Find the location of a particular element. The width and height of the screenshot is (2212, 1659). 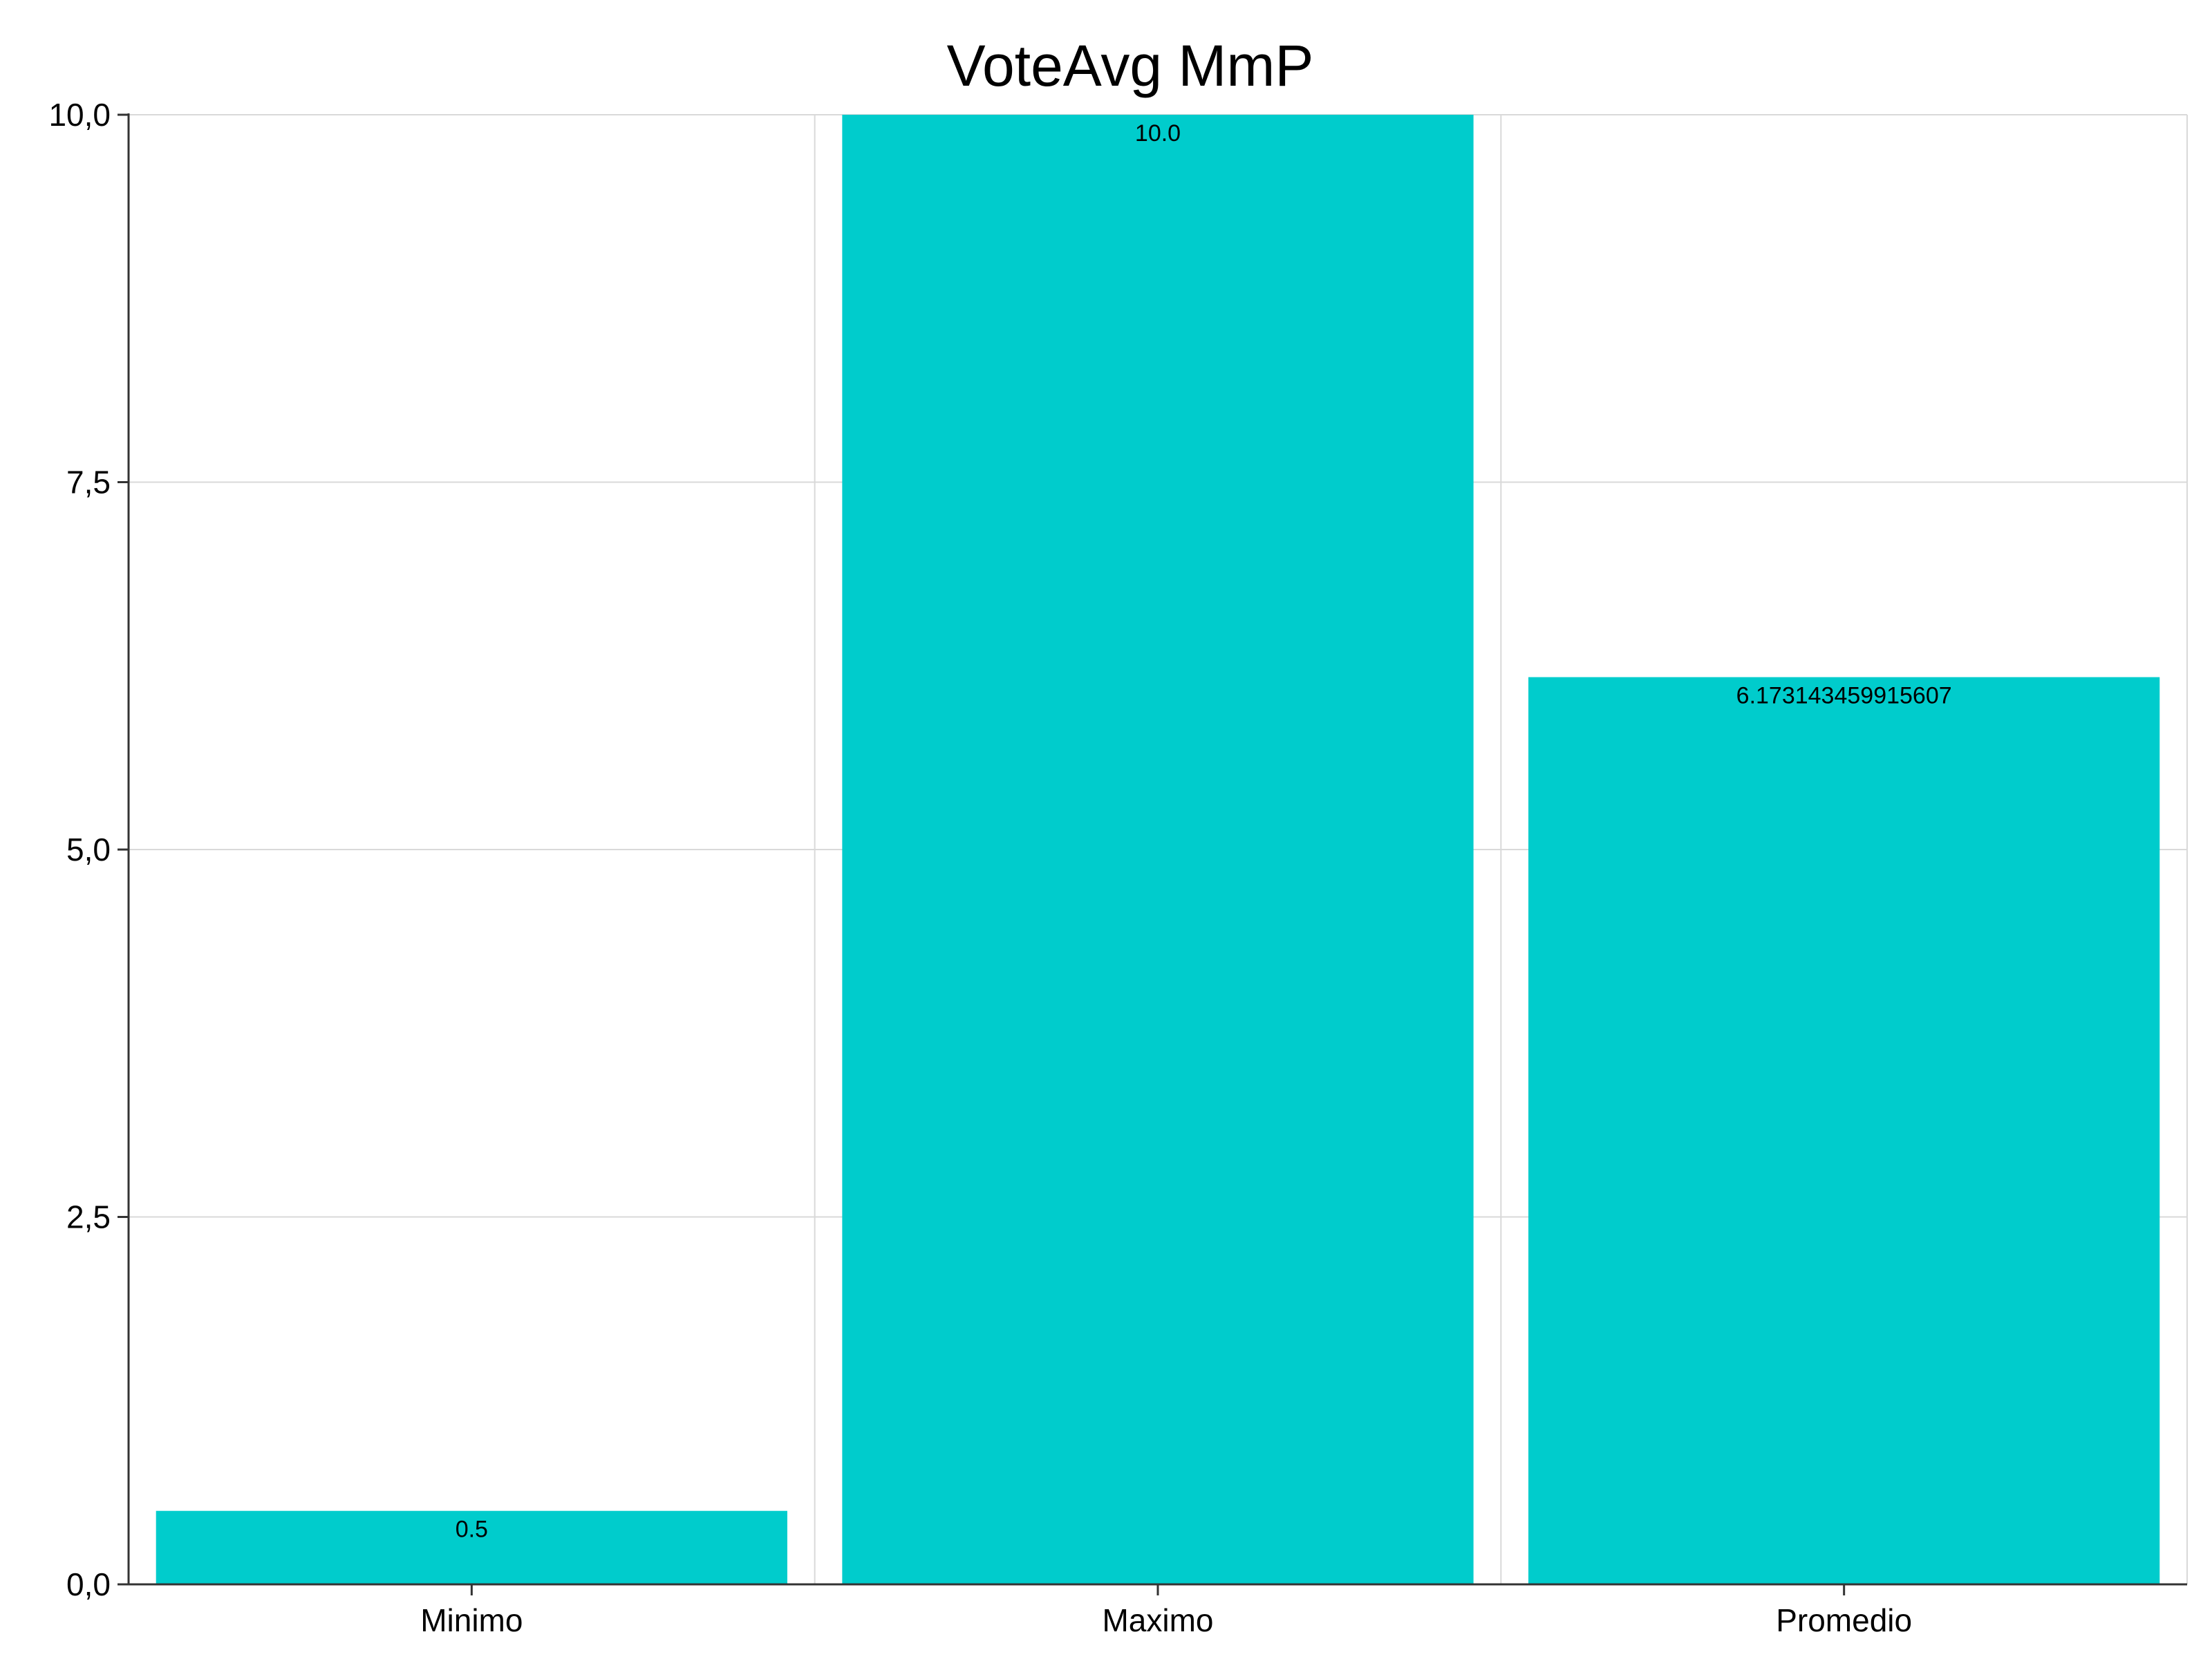

y-tick-label: 10,0 is located at coordinates (79, 115).